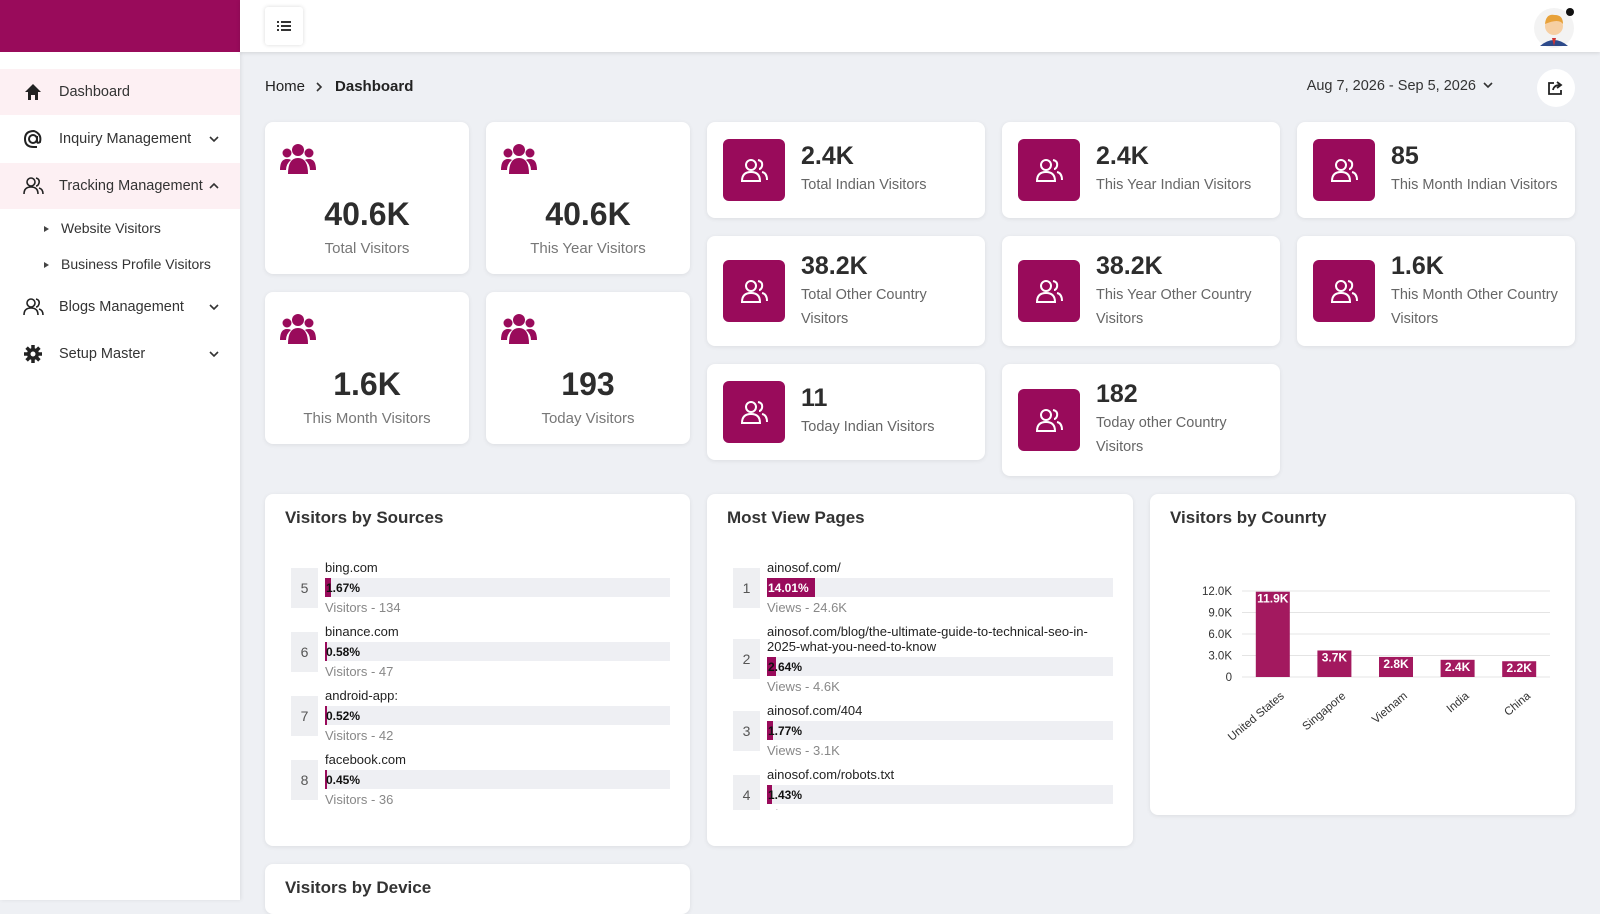  What do you see at coordinates (304, 587) in the screenshot?
I see `rank: 5` at bounding box center [304, 587].